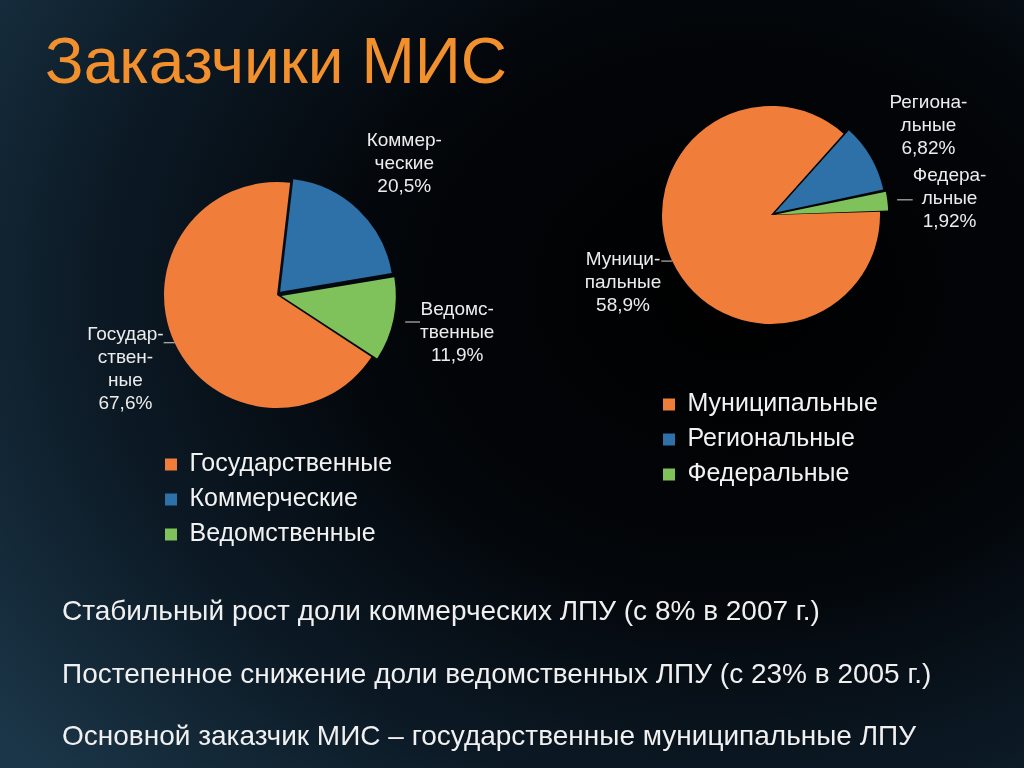 Image resolution: width=1024 pixels, height=768 pixels. I want to click on legend-label: Государственные, so click(291, 462).